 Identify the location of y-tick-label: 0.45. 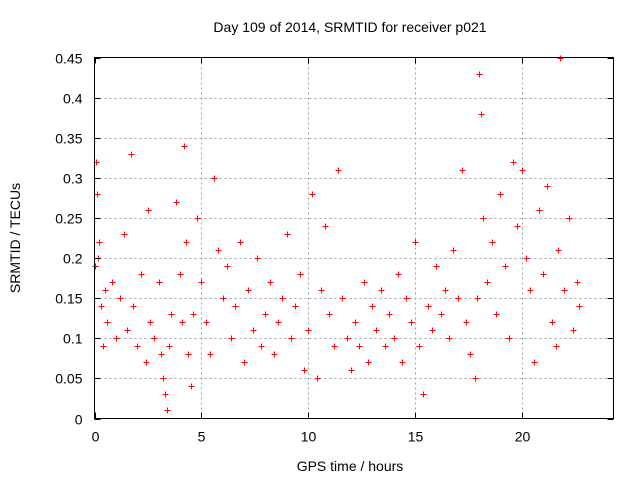
(68, 59).